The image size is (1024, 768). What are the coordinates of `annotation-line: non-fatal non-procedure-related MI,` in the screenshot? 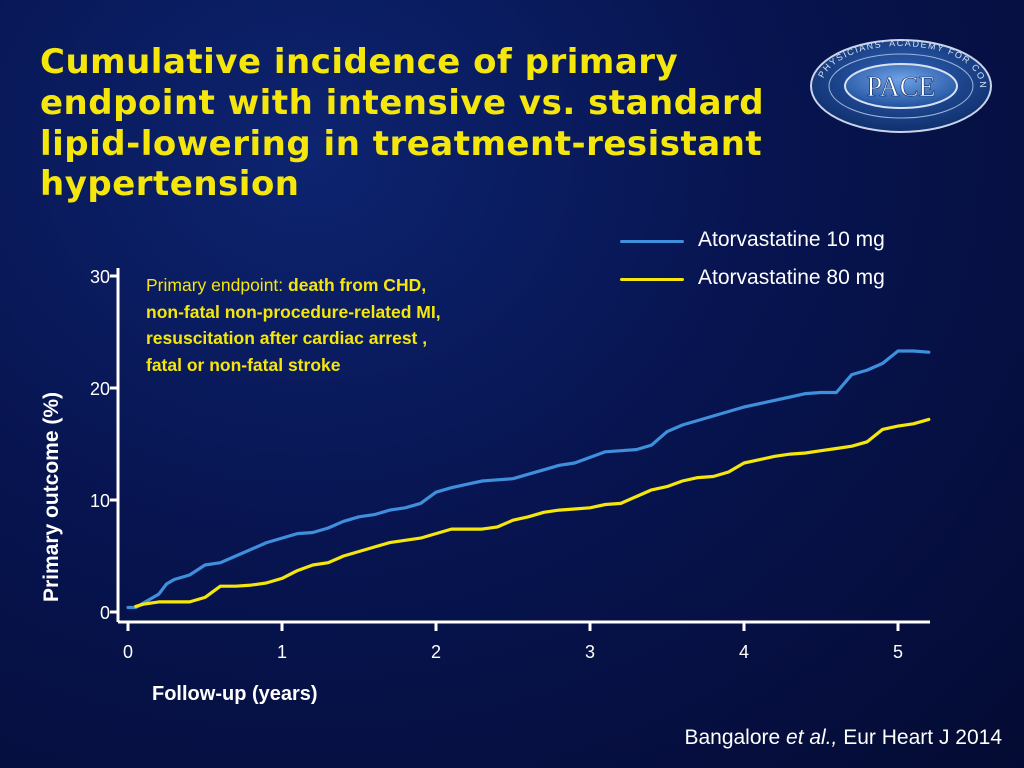 It's located at (293, 311).